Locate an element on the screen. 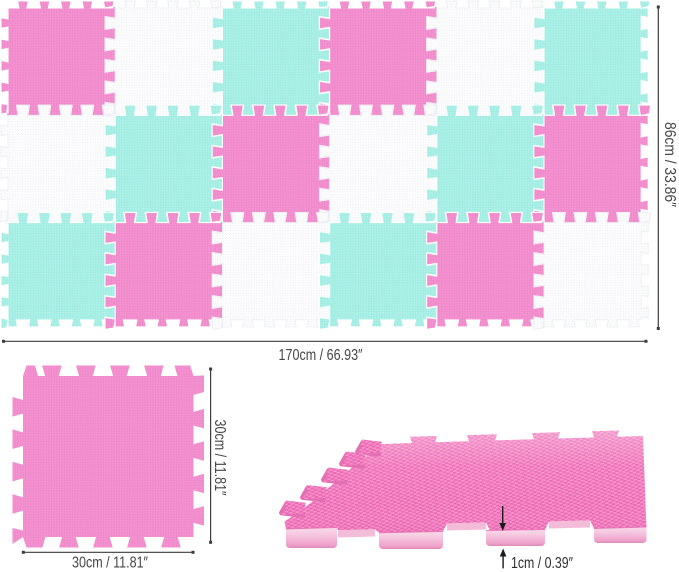  svg-text: 1cm / 0.39″ is located at coordinates (542, 563).